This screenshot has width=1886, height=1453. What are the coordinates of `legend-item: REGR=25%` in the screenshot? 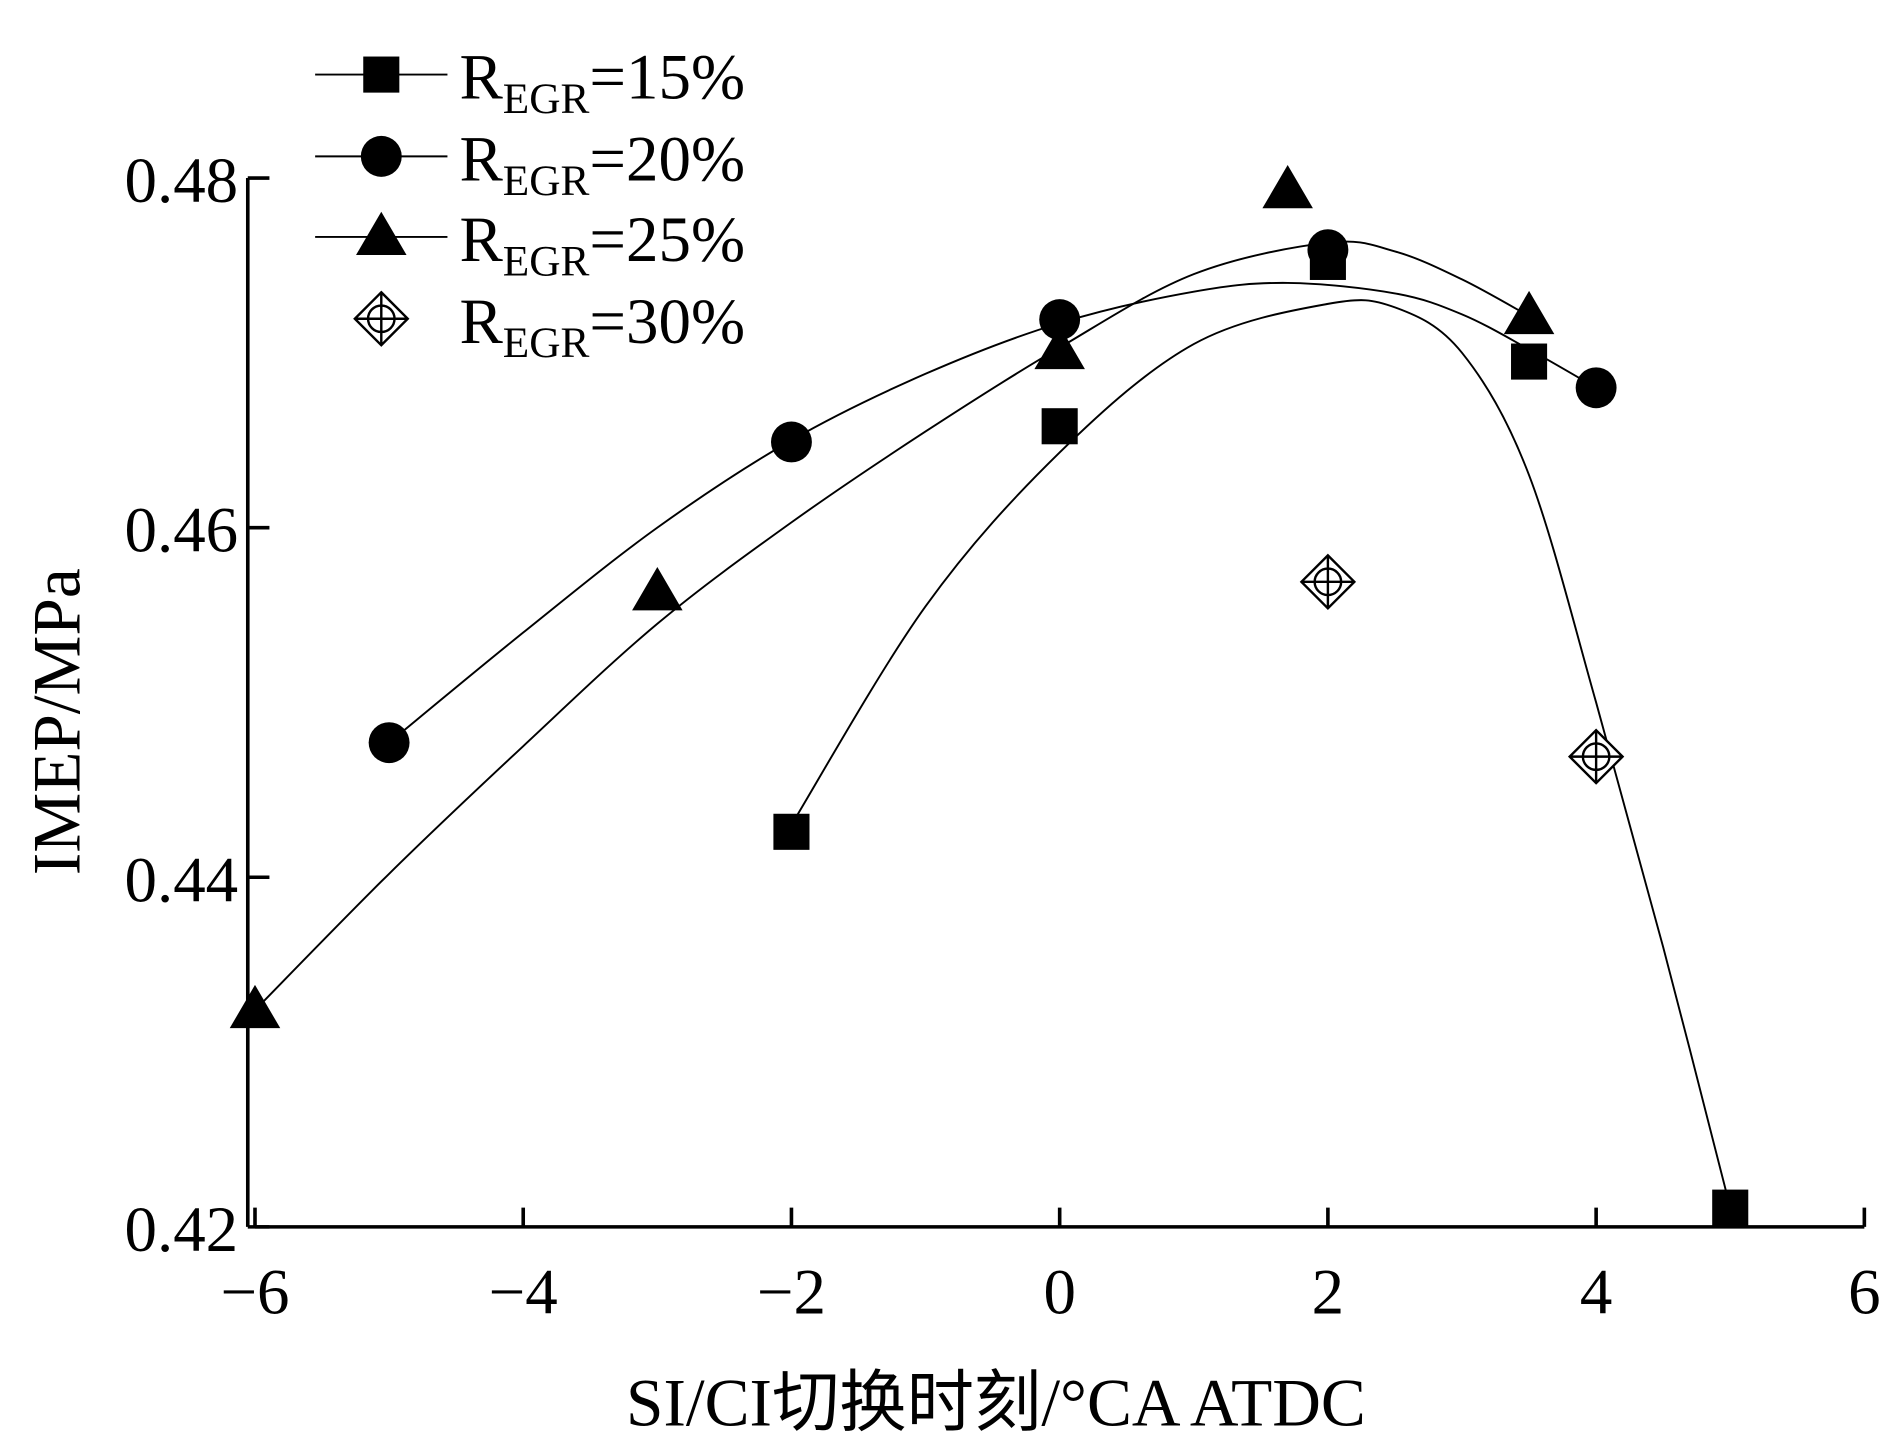 It's located at (530, 244).